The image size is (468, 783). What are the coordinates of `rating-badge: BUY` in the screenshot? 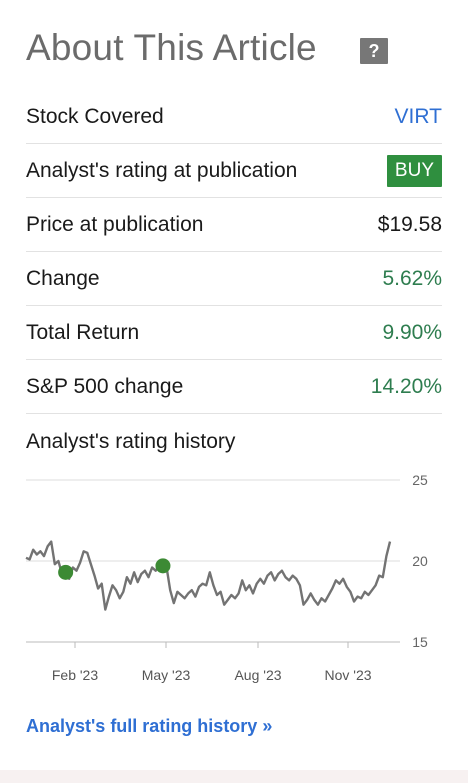 It's located at (414, 170).